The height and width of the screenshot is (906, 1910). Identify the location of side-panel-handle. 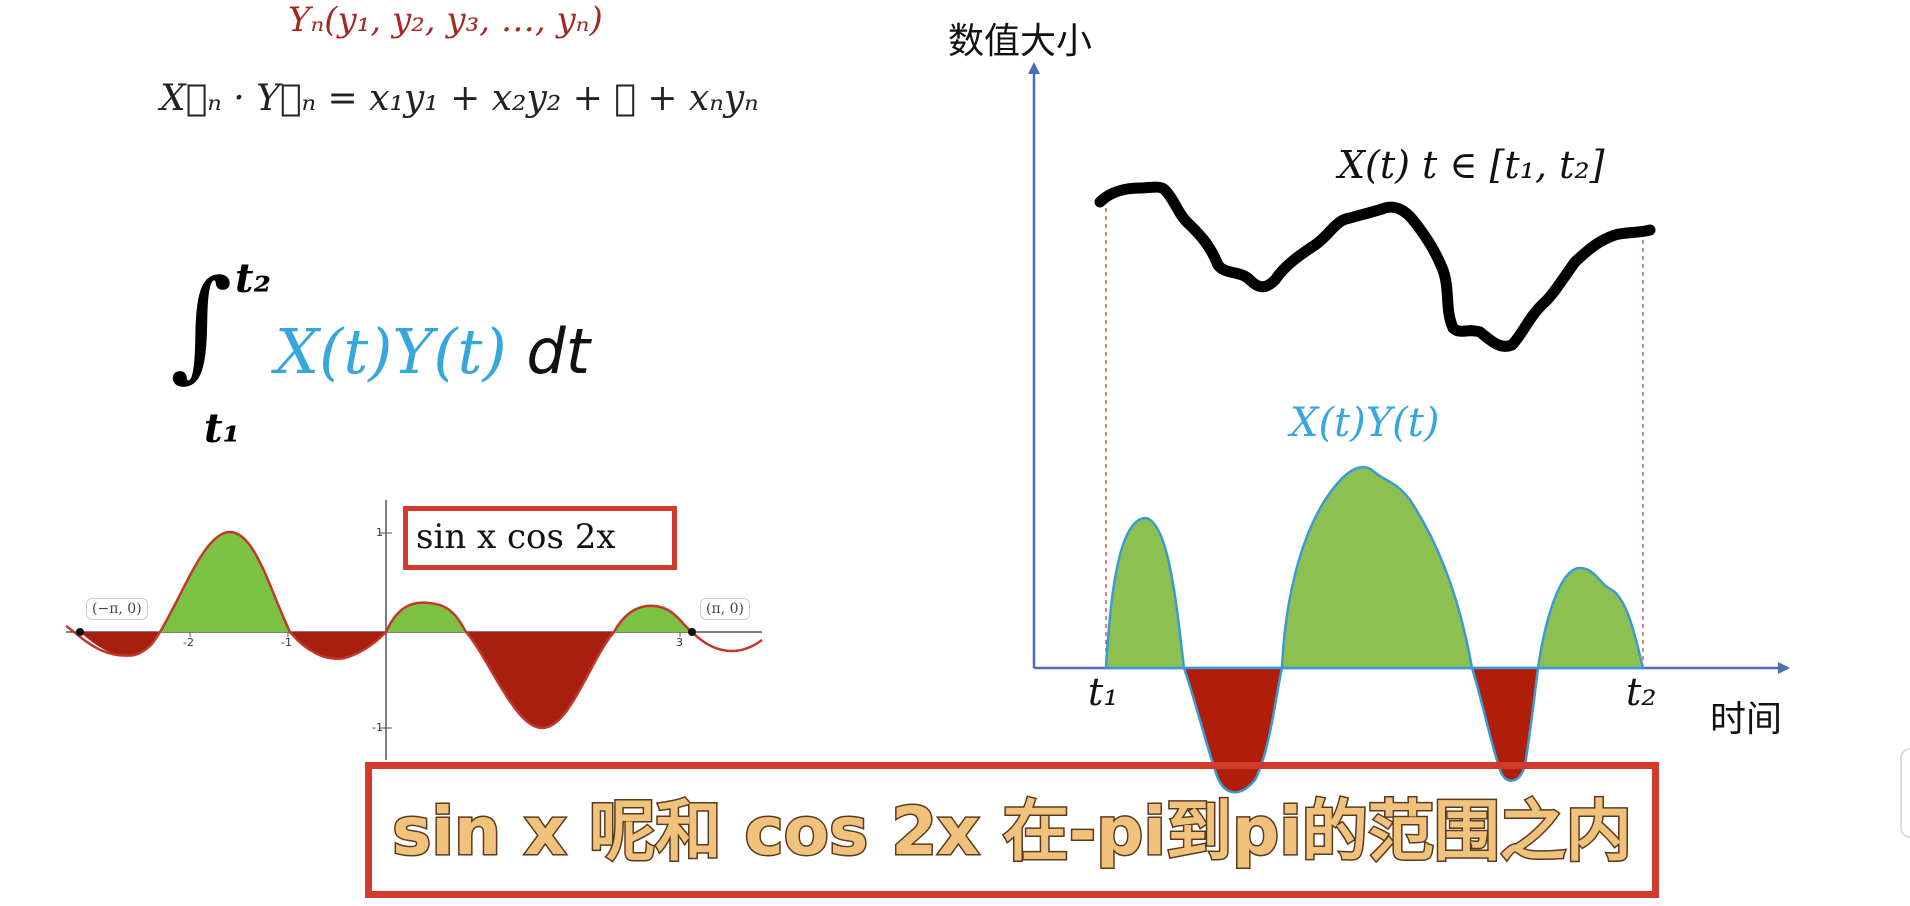
(1905, 793).